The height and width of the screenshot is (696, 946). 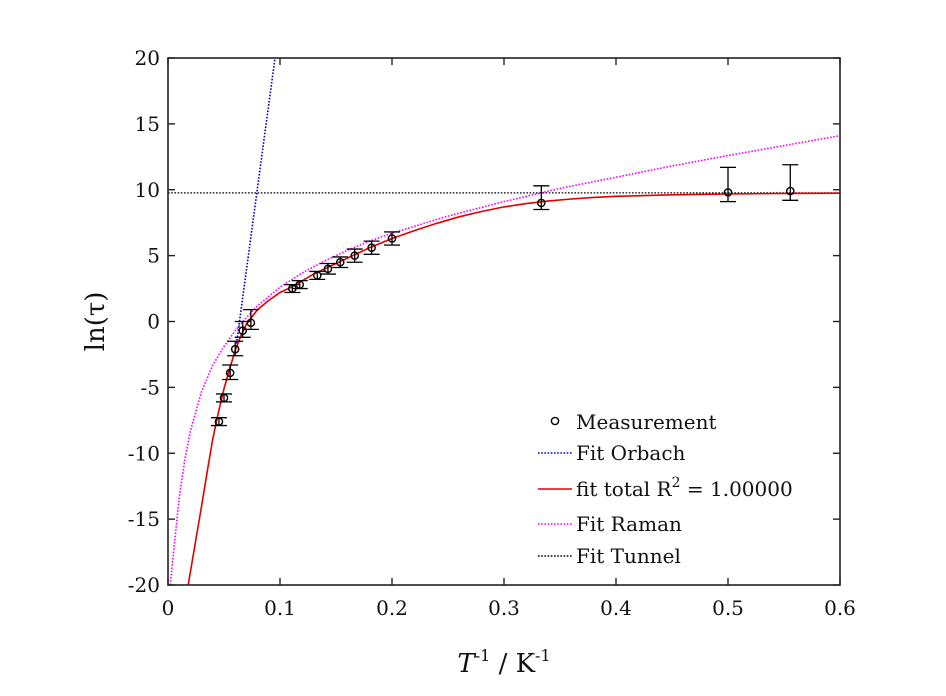 What do you see at coordinates (96, 322) in the screenshot?
I see `y-axis-label: ln(τ)` at bounding box center [96, 322].